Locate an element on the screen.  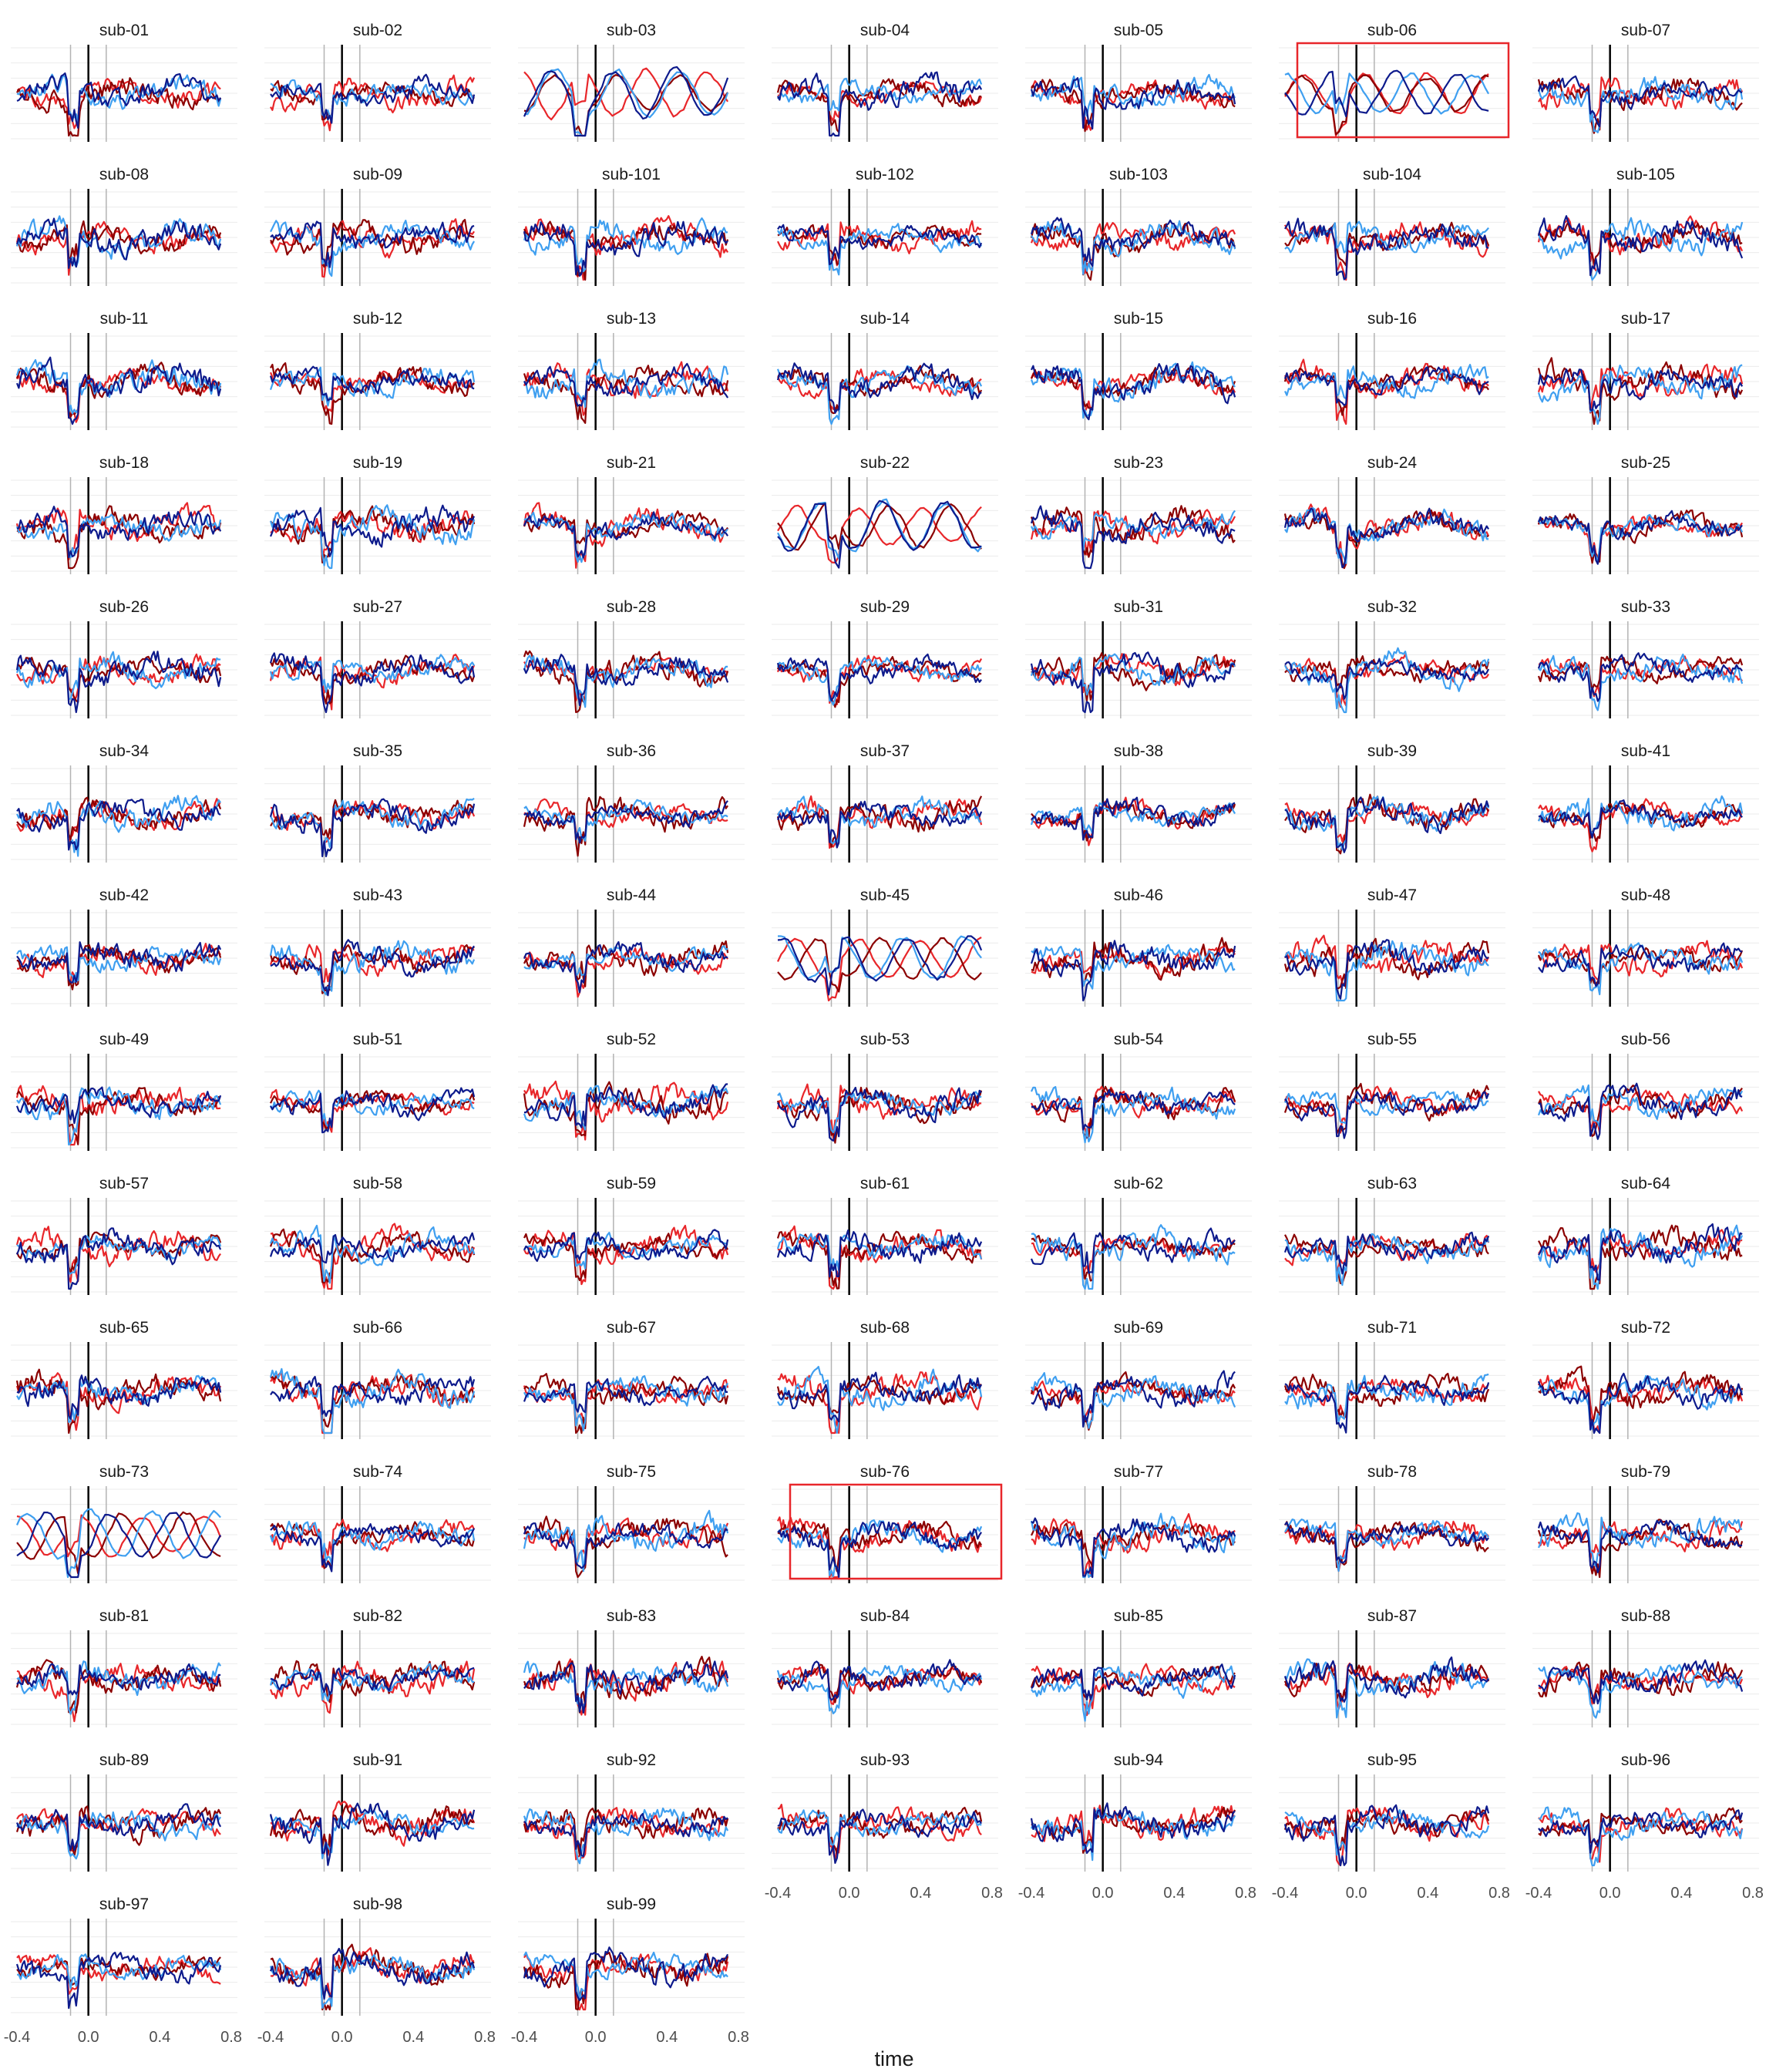
facet-panel-sub-94: sub-94 is located at coordinates (1139, 1812).